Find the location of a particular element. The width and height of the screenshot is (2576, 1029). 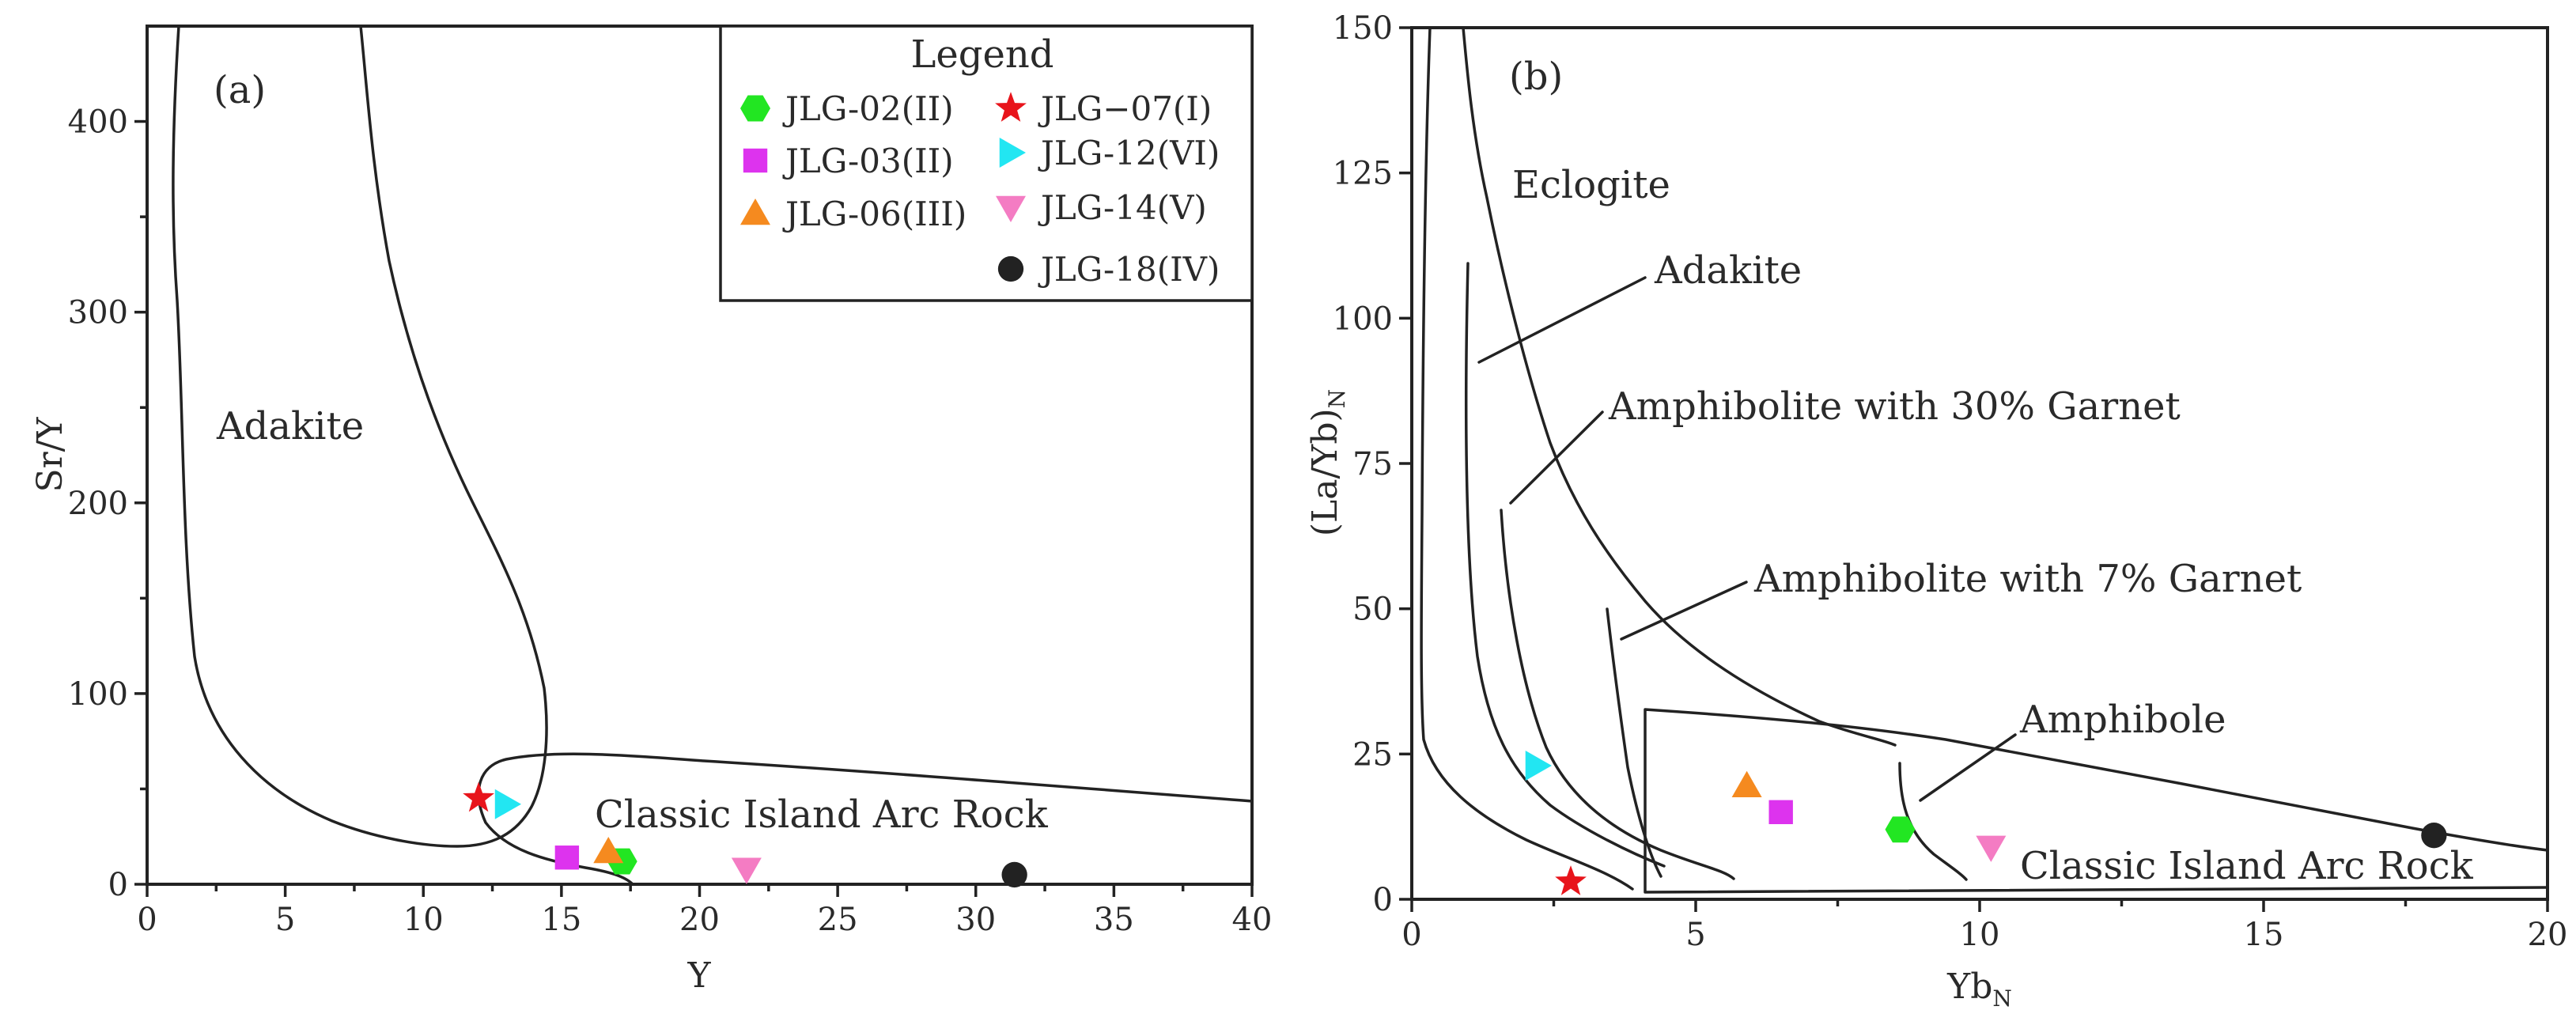

panel-a-x-tick-label: 40 is located at coordinates (1253, 920).